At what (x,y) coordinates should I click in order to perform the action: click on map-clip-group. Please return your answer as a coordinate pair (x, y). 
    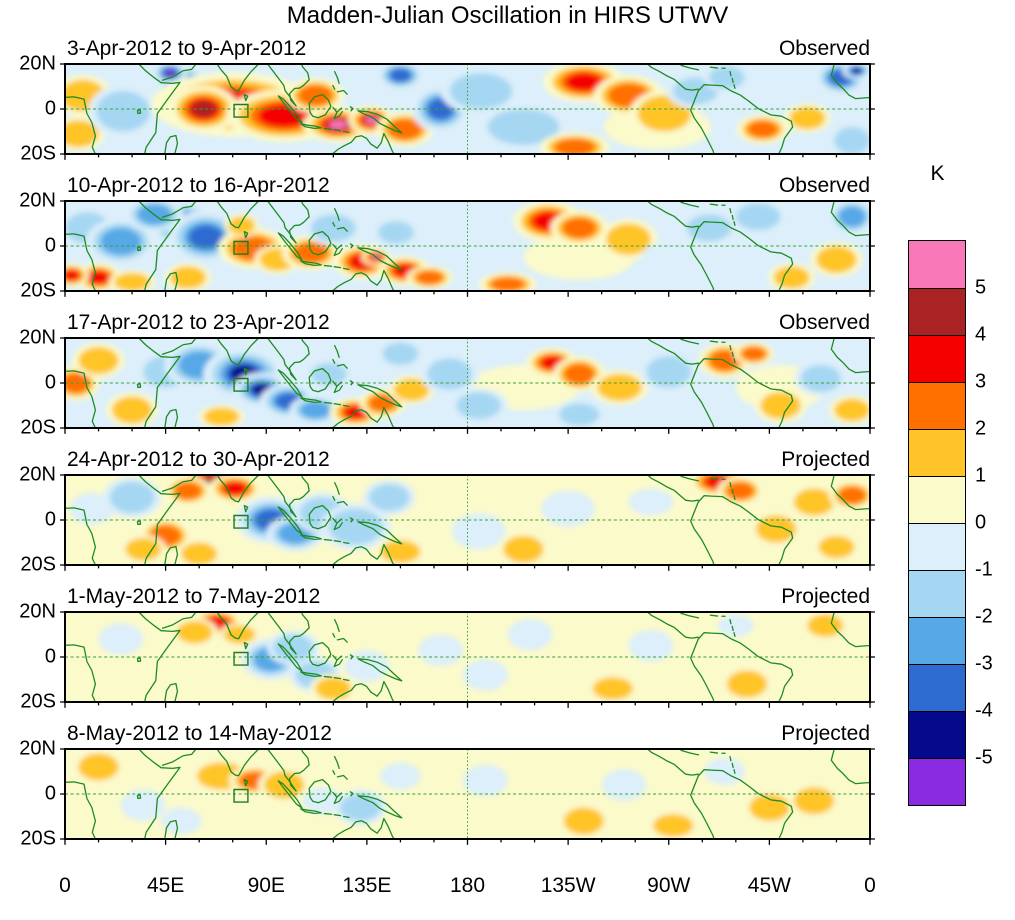
    Looking at the image, I should click on (467, 109).